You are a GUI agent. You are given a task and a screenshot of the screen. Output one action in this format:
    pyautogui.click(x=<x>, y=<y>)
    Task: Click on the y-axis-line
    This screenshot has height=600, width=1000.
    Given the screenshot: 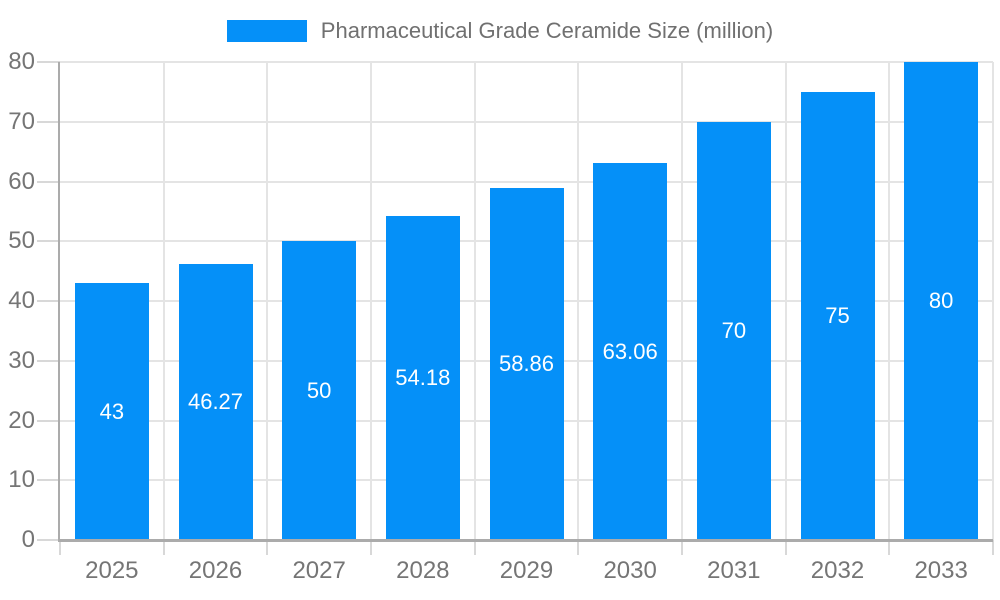 What is the action you would take?
    pyautogui.click(x=59, y=301)
    